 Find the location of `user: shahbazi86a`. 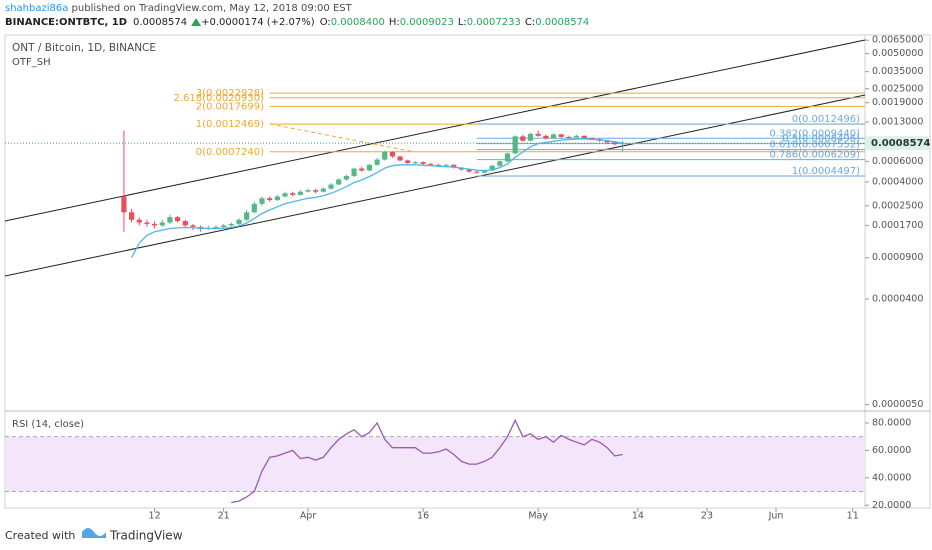

user: shahbazi86a is located at coordinates (36, 8).